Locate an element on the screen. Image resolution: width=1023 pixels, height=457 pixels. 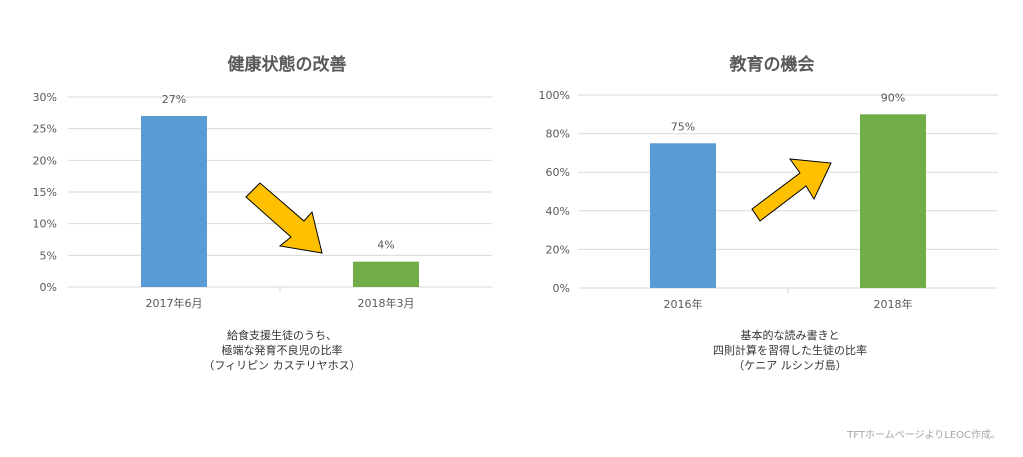
x-category-label: 2018年3月 is located at coordinates (386, 303).